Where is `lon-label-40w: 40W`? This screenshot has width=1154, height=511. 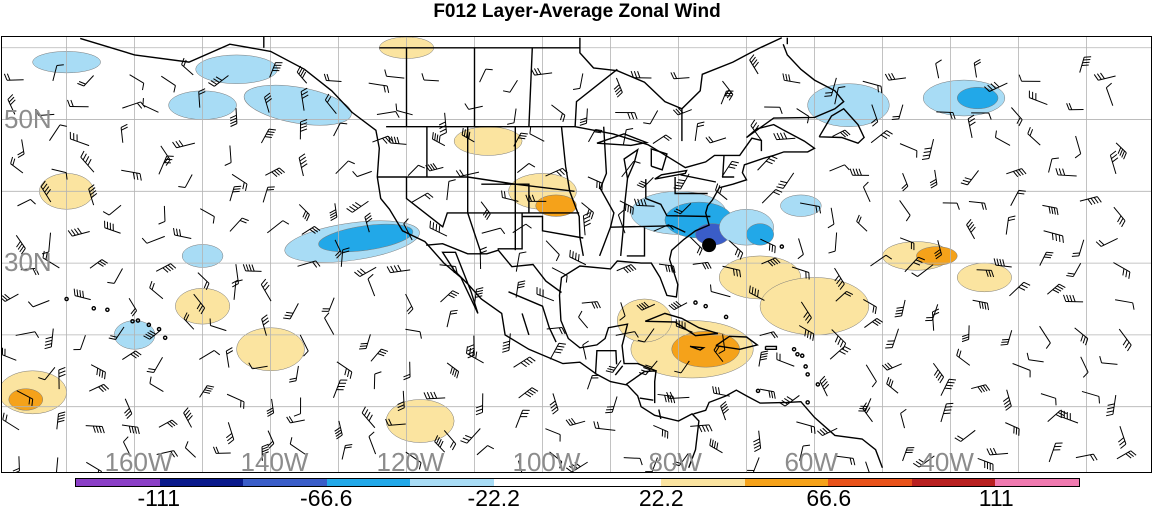
lon-label-40w: 40W is located at coordinates (947, 462).